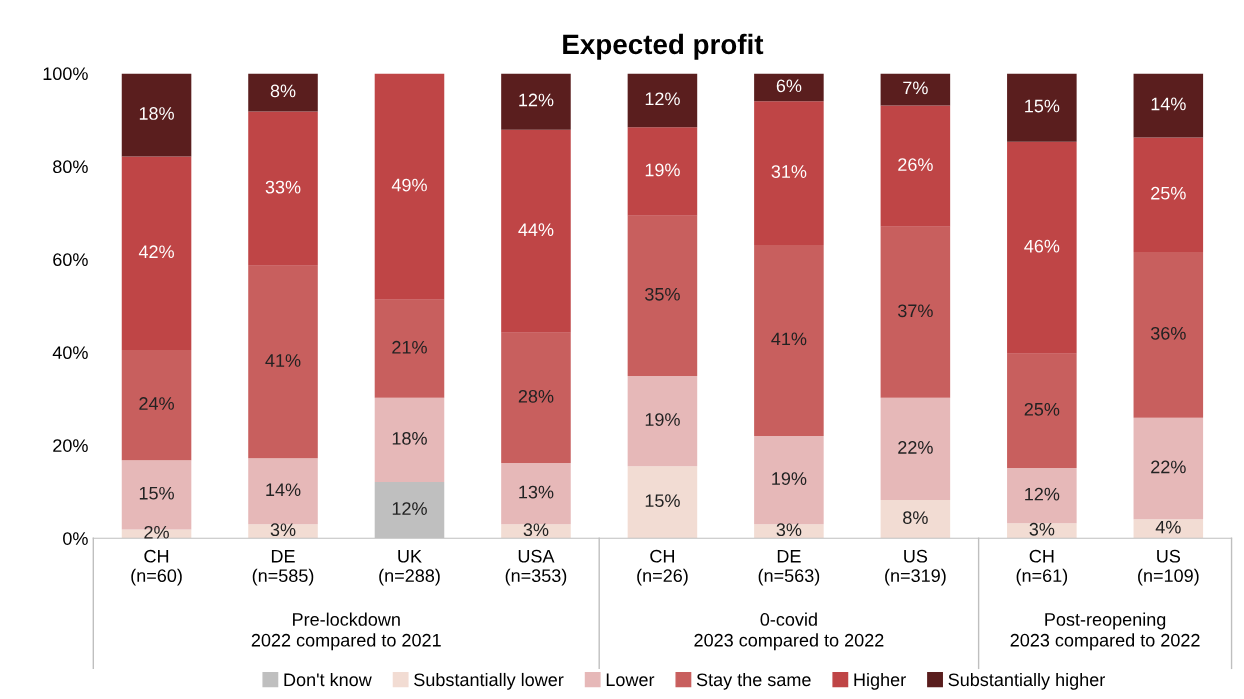  Describe the element at coordinates (328, 679) in the screenshot. I see `legend-label: Don't know` at that location.